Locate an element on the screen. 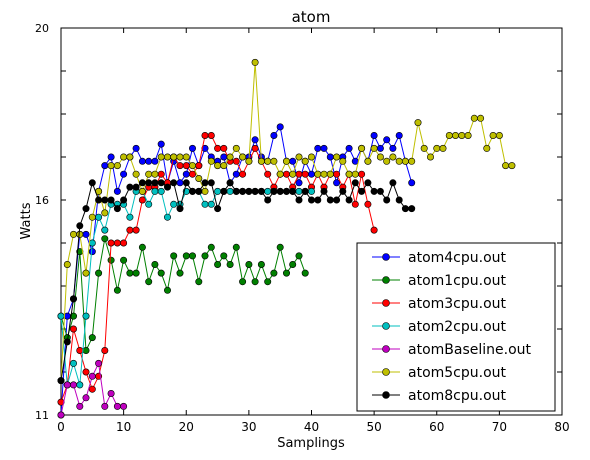  legend-entry: atom8cpu.out is located at coordinates (439, 396).